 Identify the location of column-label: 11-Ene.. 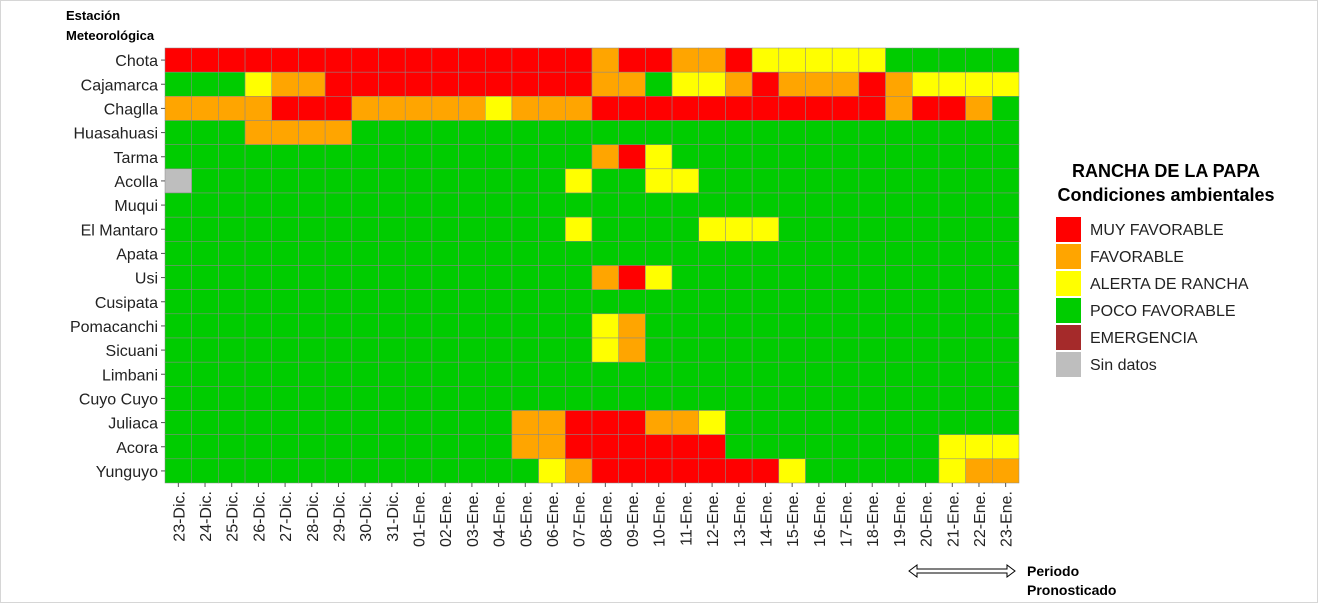
(686, 518).